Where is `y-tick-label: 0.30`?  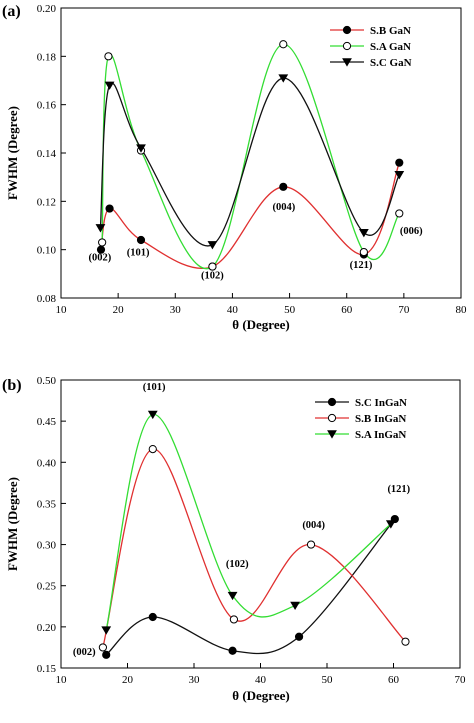 y-tick-label: 0.30 is located at coordinates (47, 546).